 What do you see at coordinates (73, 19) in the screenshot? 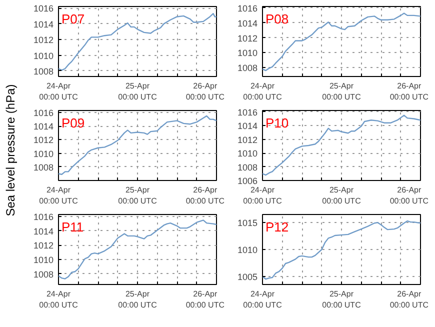
I see `chart-title: P07` at bounding box center [73, 19].